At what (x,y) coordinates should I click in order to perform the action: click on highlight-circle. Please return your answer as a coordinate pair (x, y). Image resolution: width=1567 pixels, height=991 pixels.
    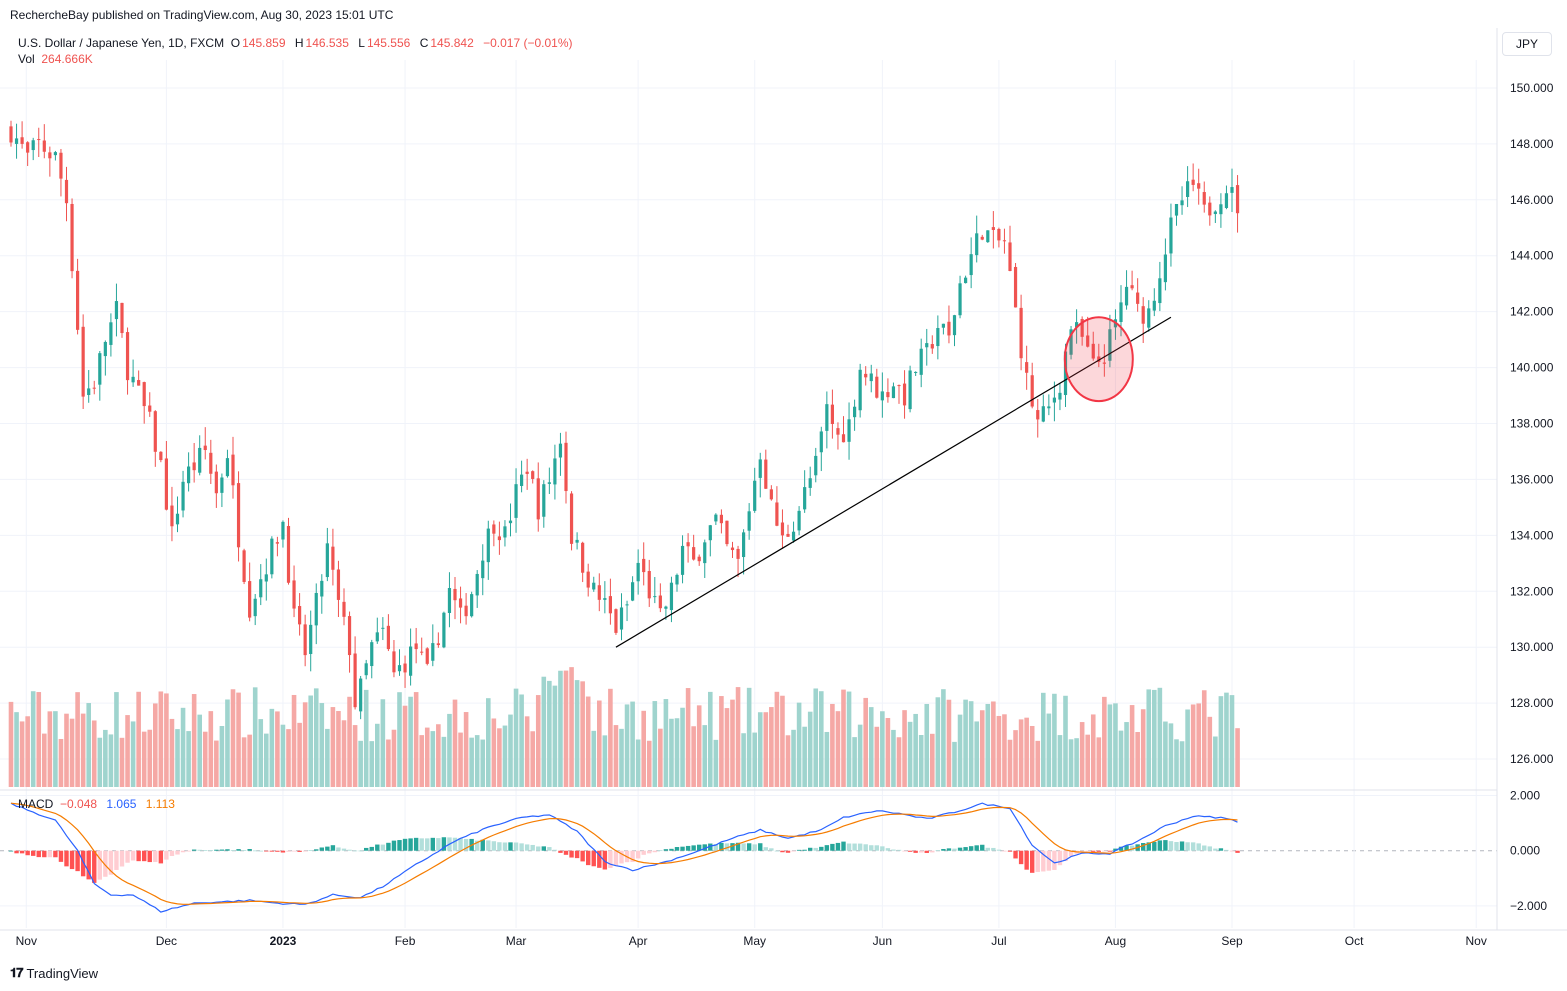
    Looking at the image, I should click on (1098, 359).